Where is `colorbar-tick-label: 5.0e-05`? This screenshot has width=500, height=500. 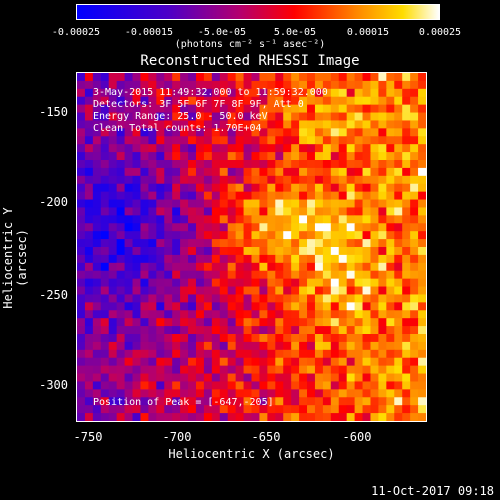
colorbar-tick-label: 5.0e-05 is located at coordinates (295, 32).